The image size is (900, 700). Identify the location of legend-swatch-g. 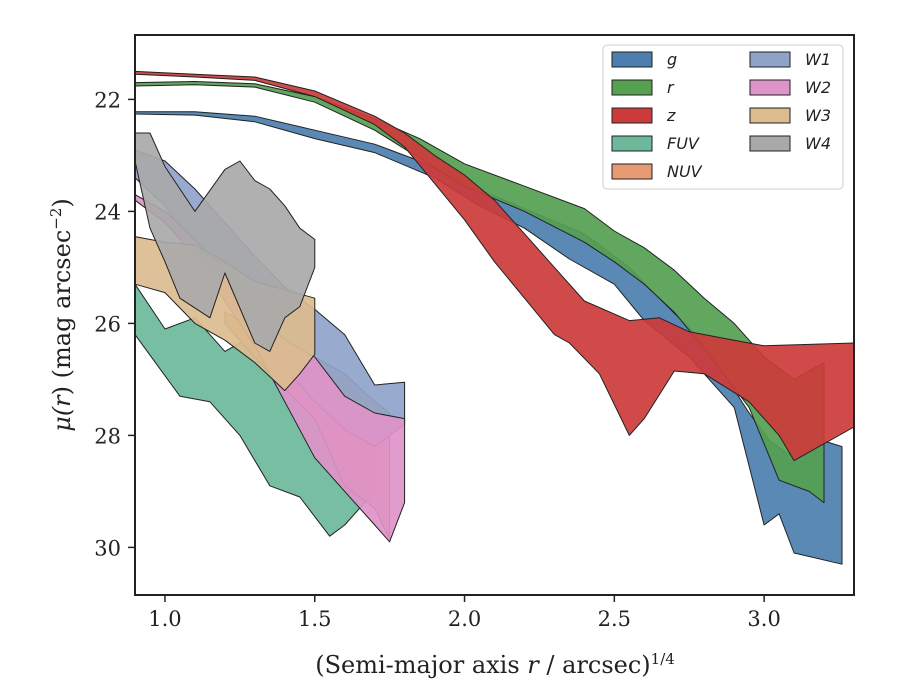
(632, 59).